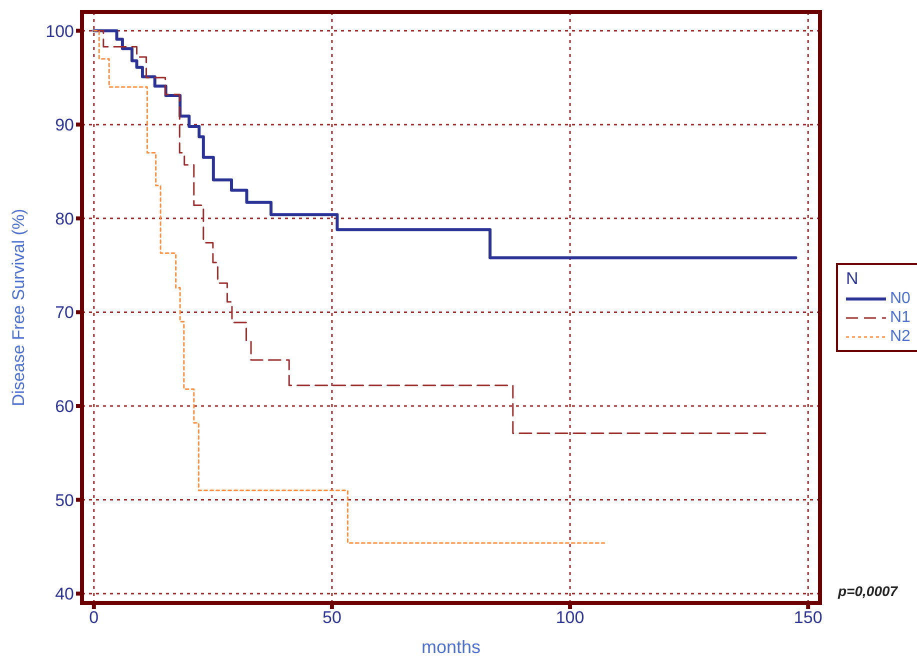 The height and width of the screenshot is (671, 917). I want to click on y-tick-label: 100, so click(60, 31).